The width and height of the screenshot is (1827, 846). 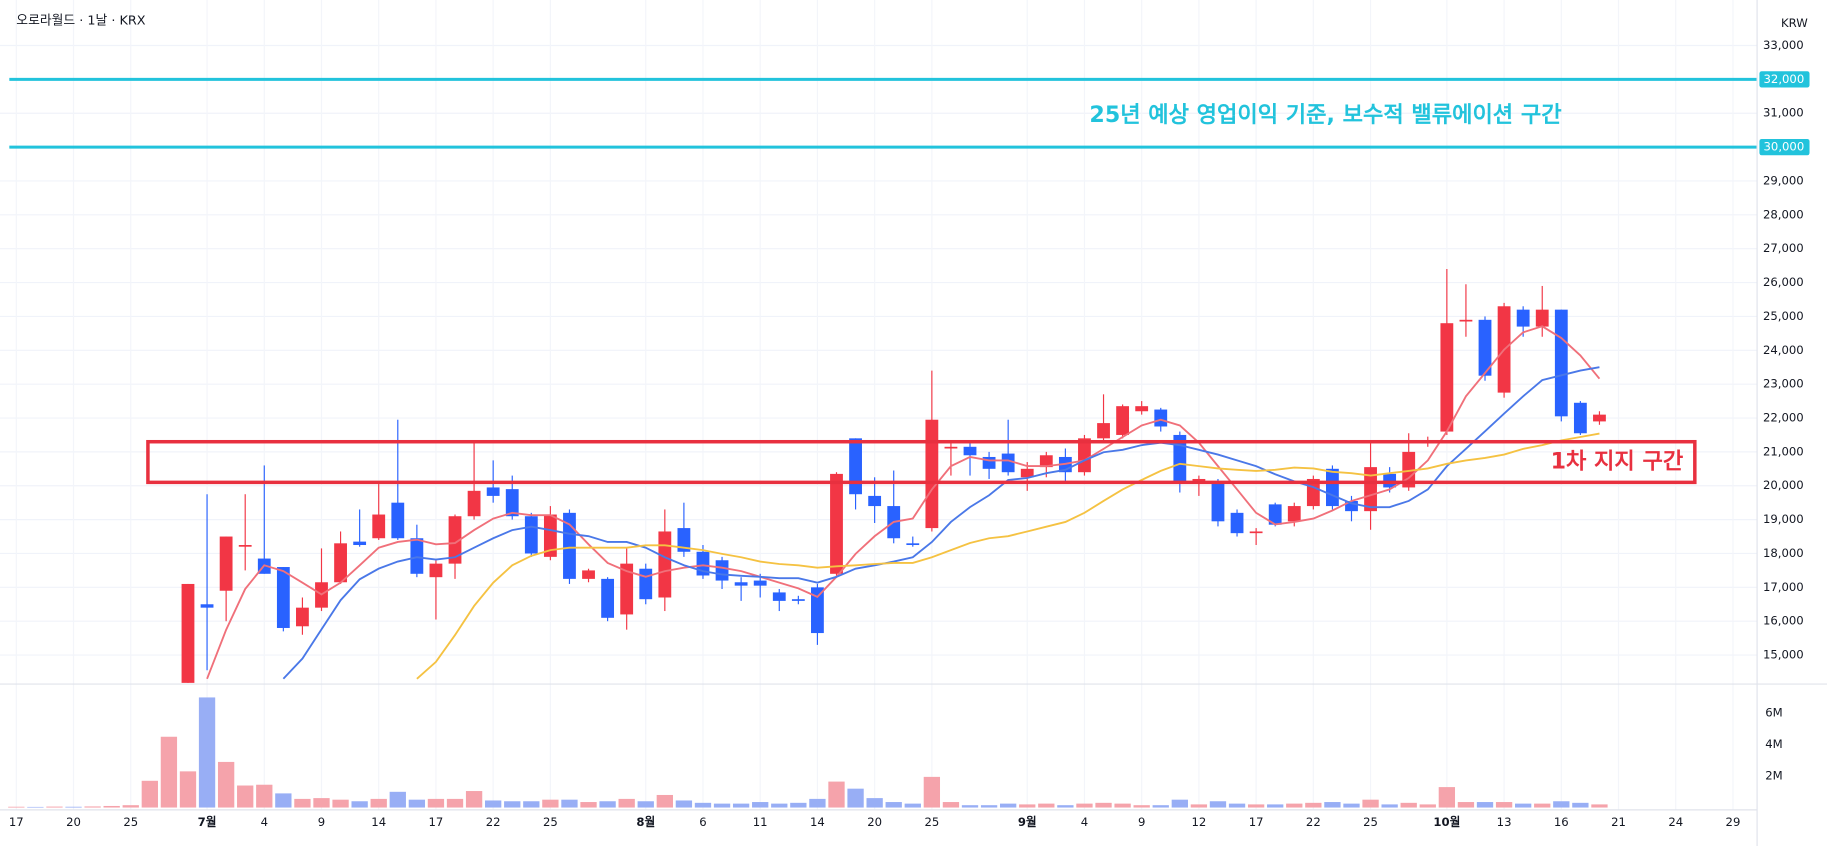 What do you see at coordinates (378, 822) in the screenshot?
I see `x-tick-label: 14` at bounding box center [378, 822].